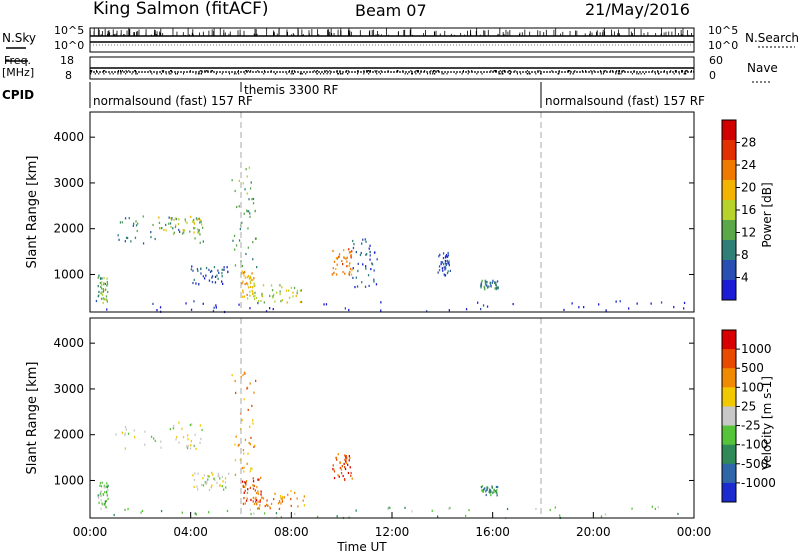  Describe the element at coordinates (751, 426) in the screenshot. I see `colorbar-tick-label: -25` at that location.